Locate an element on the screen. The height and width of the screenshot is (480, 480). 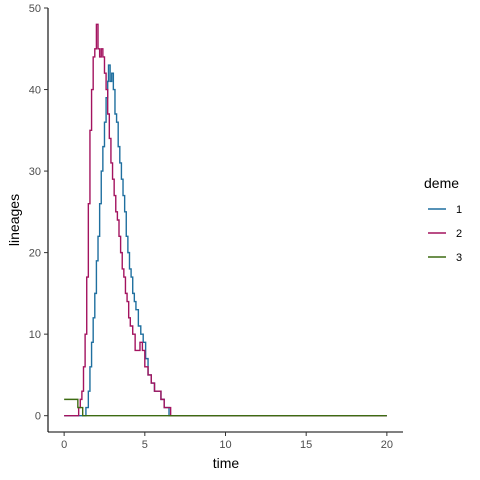
y-ticks: 0 10 20 30 40 50 is located at coordinates (38, 213).